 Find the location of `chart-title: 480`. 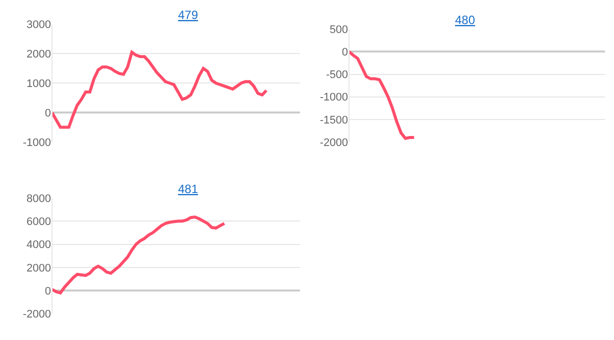

chart-title: 480 is located at coordinates (465, 20).